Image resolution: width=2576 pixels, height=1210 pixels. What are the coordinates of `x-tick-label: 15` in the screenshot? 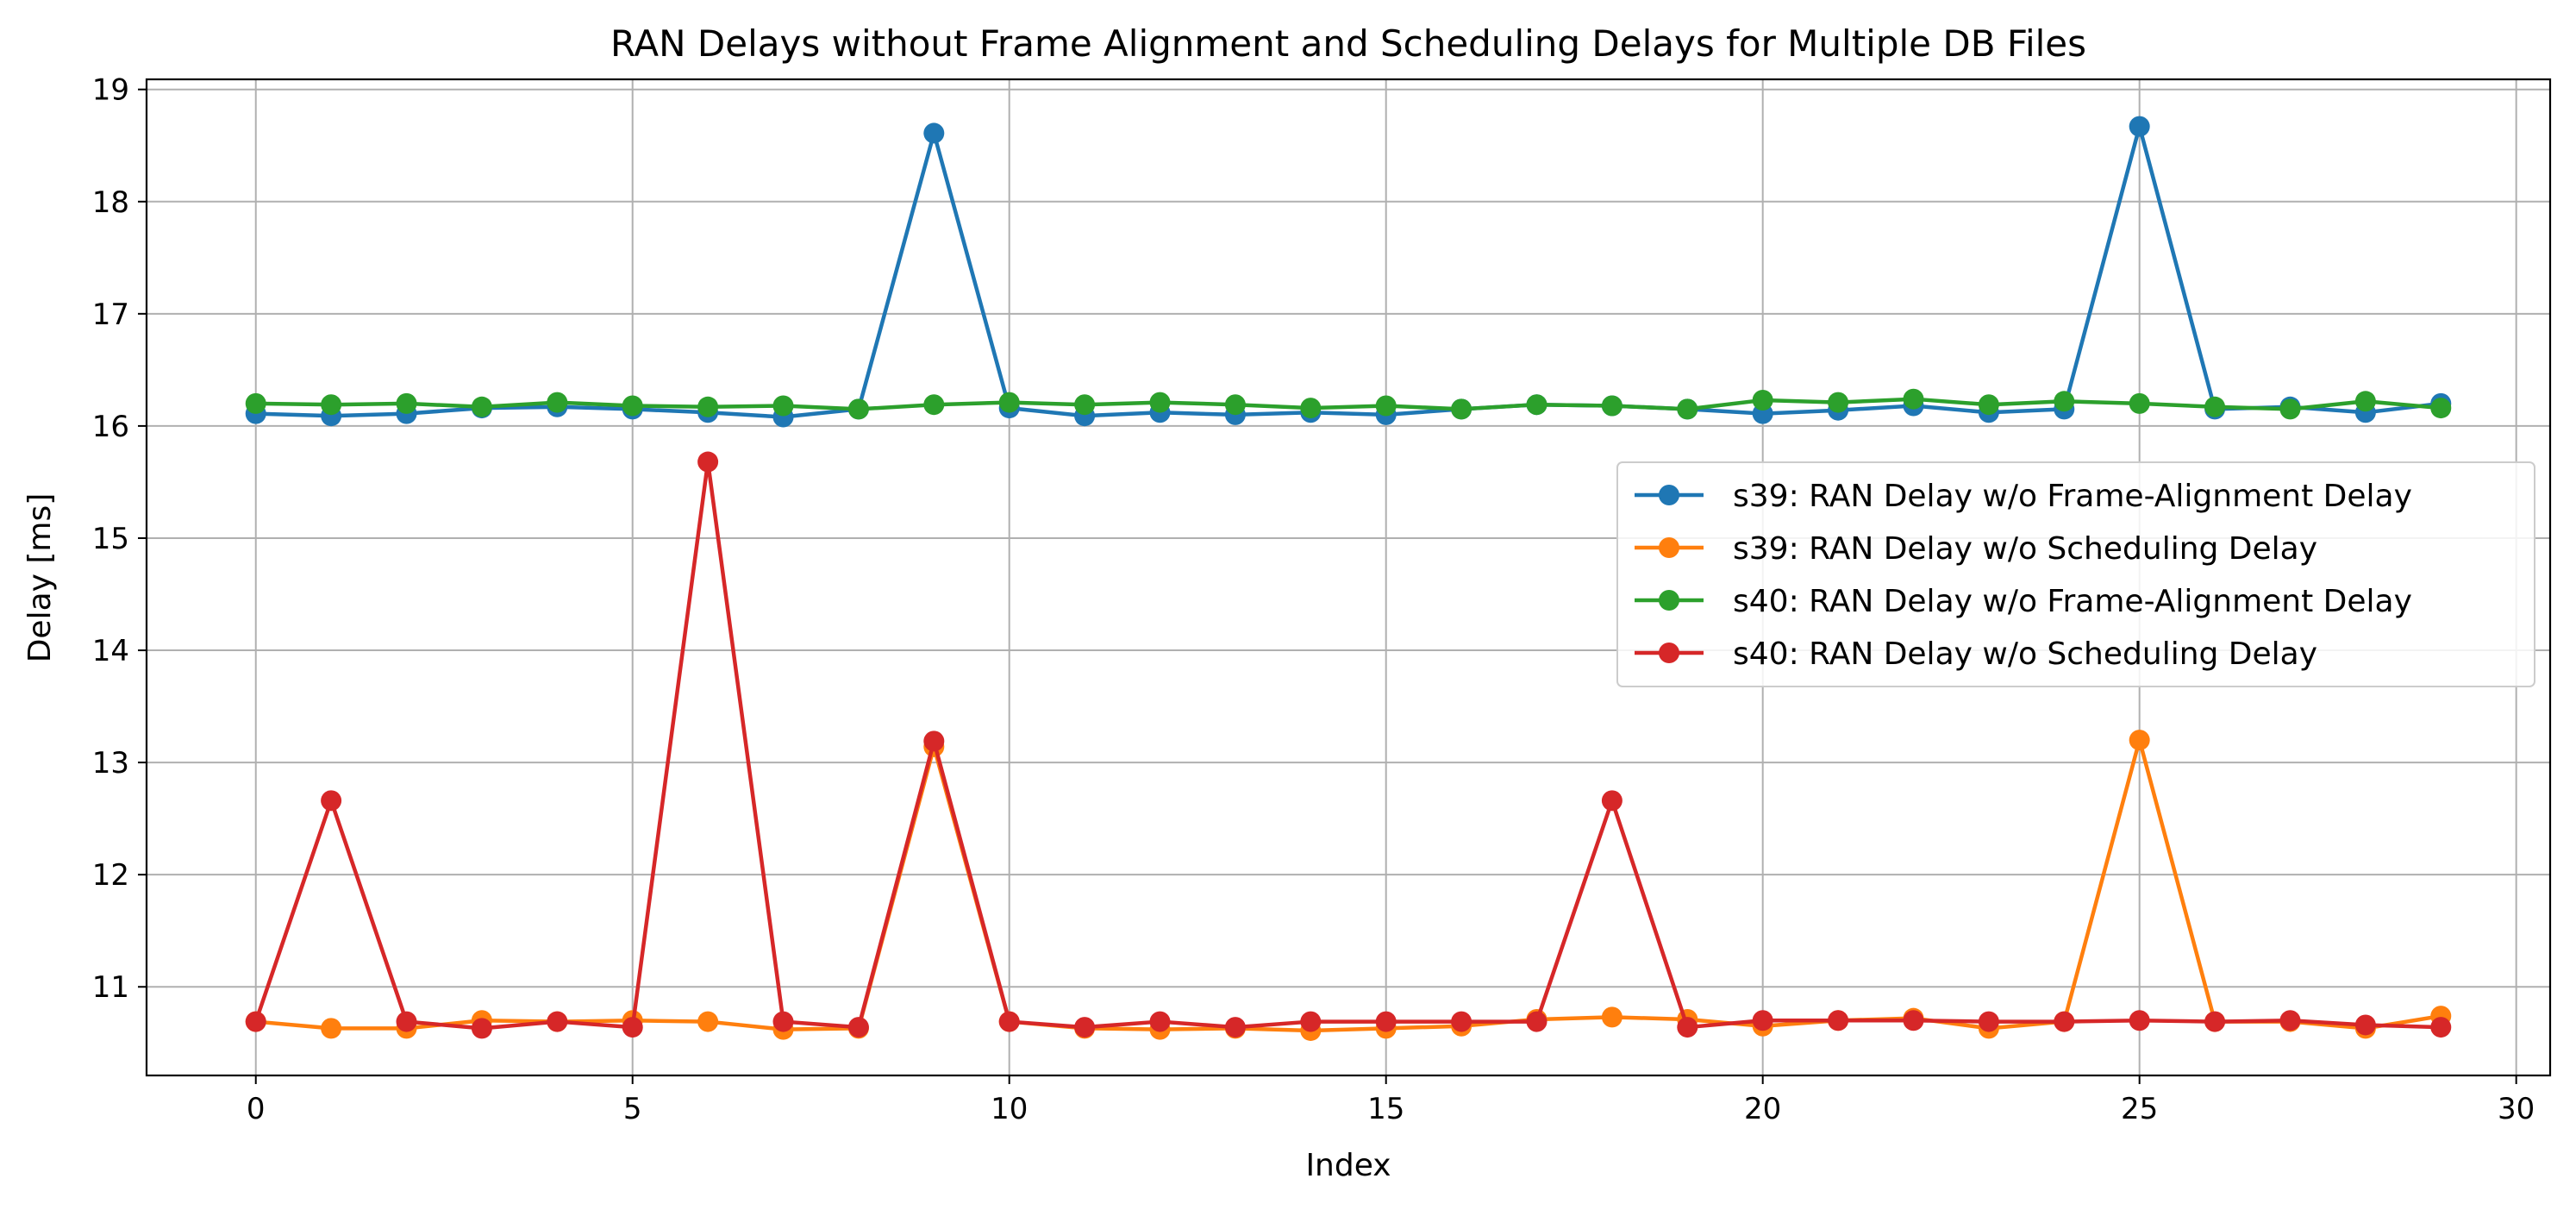 It's located at (1385, 1109).